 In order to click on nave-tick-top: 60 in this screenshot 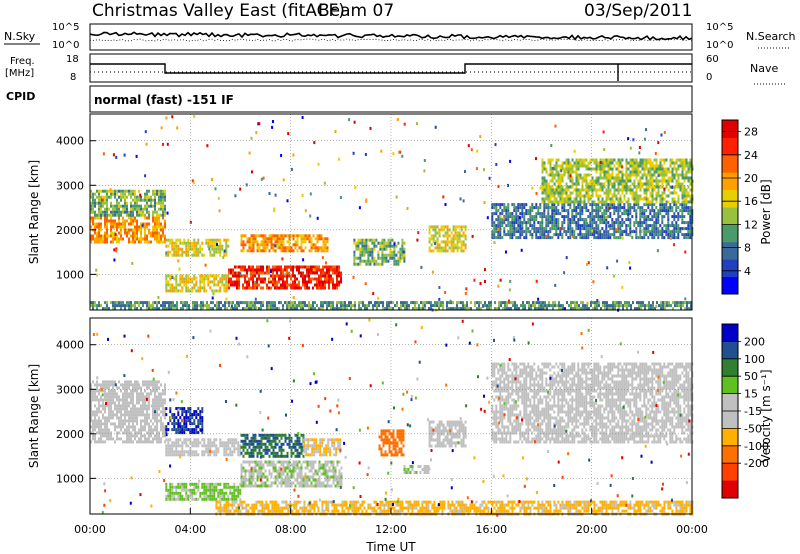, I will do `click(712, 59)`.